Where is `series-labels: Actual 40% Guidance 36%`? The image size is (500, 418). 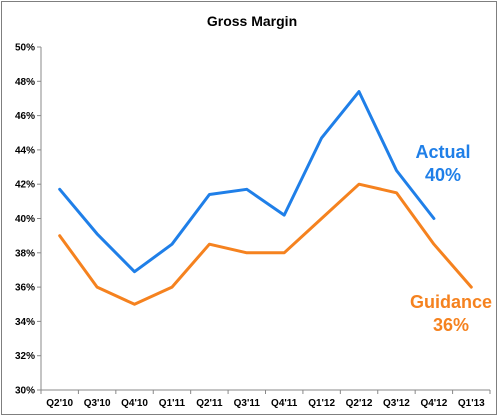
series-labels: Actual 40% Guidance 36% is located at coordinates (451, 238).